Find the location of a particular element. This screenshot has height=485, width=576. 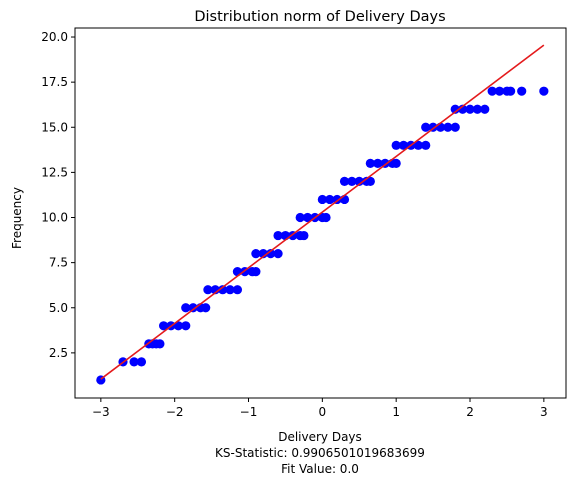

x-tick-label: −3 is located at coordinates (101, 412).